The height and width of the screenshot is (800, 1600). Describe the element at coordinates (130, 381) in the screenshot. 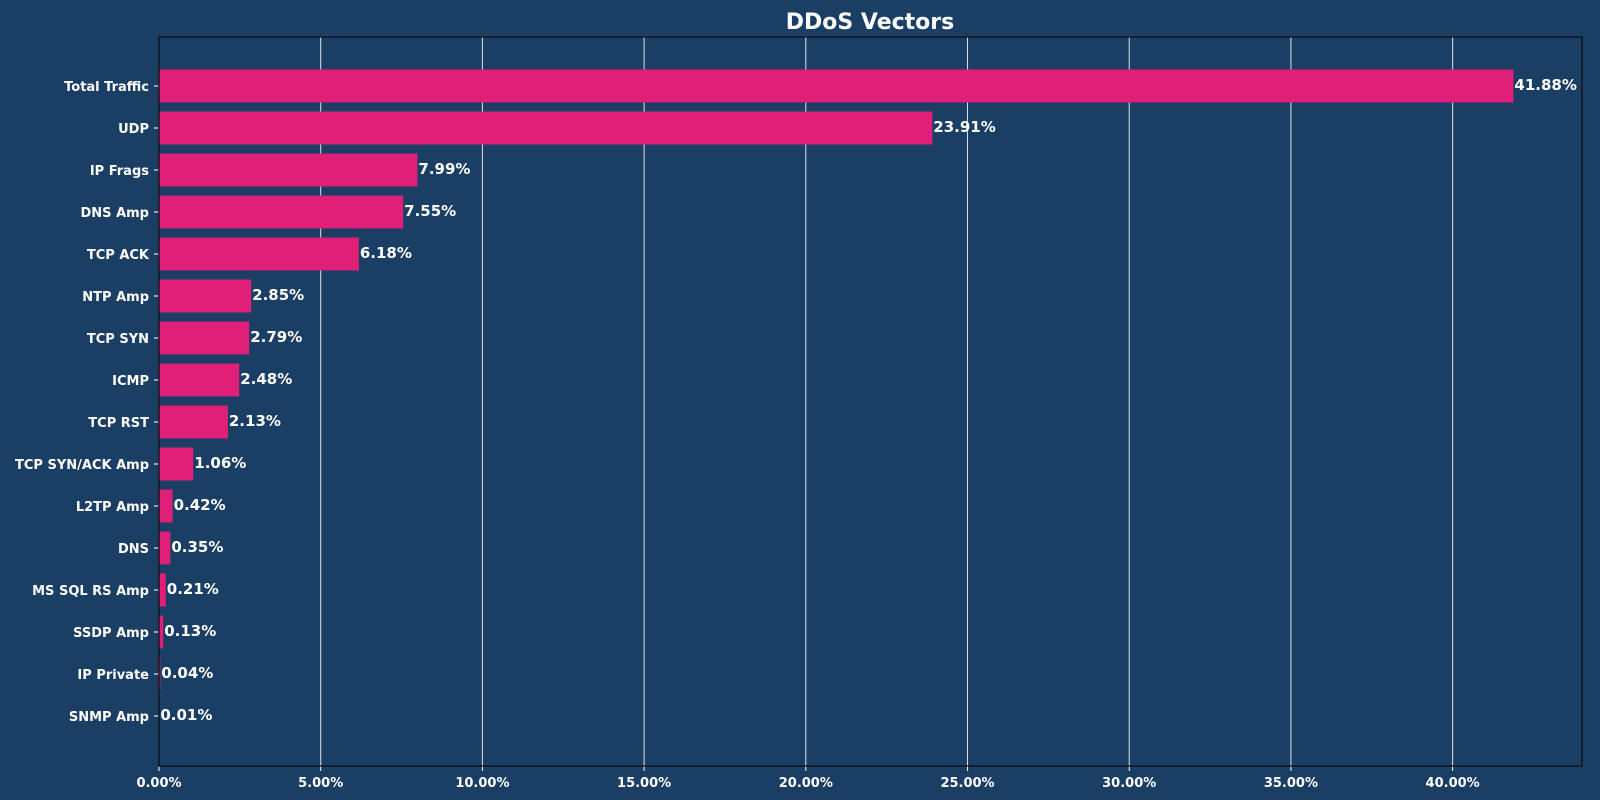

I see `category-label: ICMP` at that location.